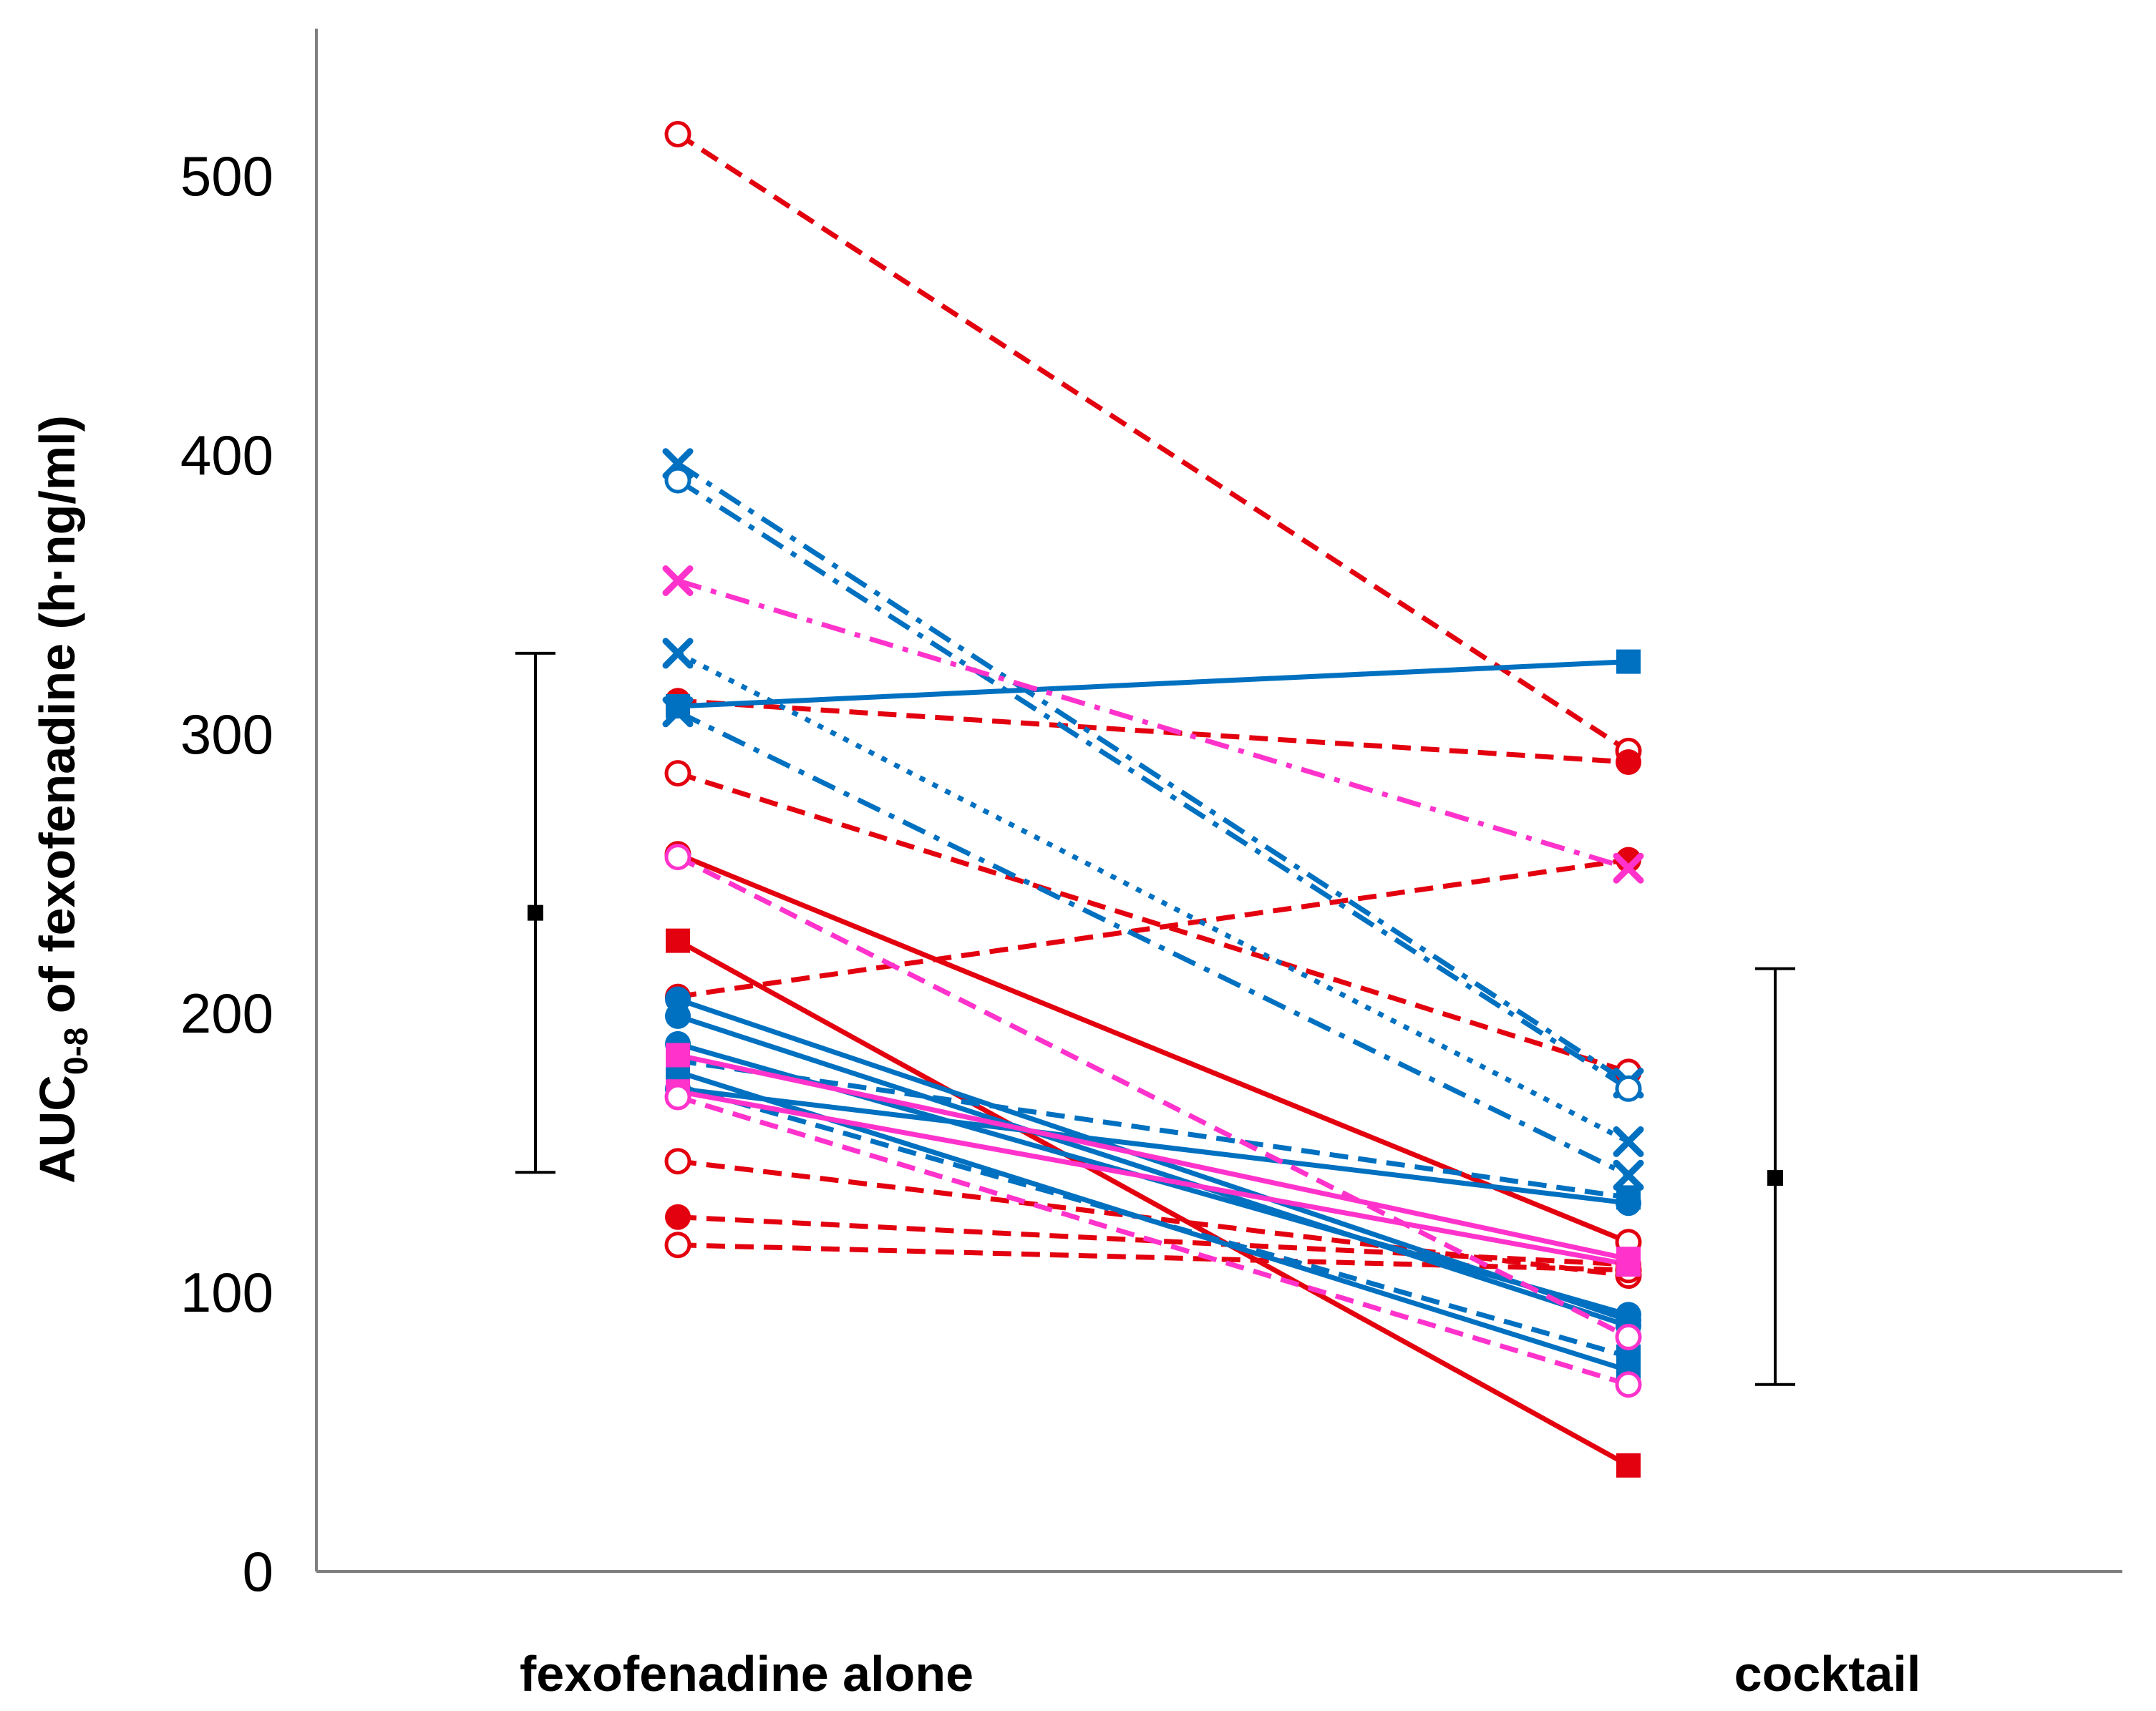 Image resolution: width=2156 pixels, height=1711 pixels. What do you see at coordinates (227, 874) in the screenshot?
I see `y-tick-labels: 0 100 200 300 400 500` at bounding box center [227, 874].